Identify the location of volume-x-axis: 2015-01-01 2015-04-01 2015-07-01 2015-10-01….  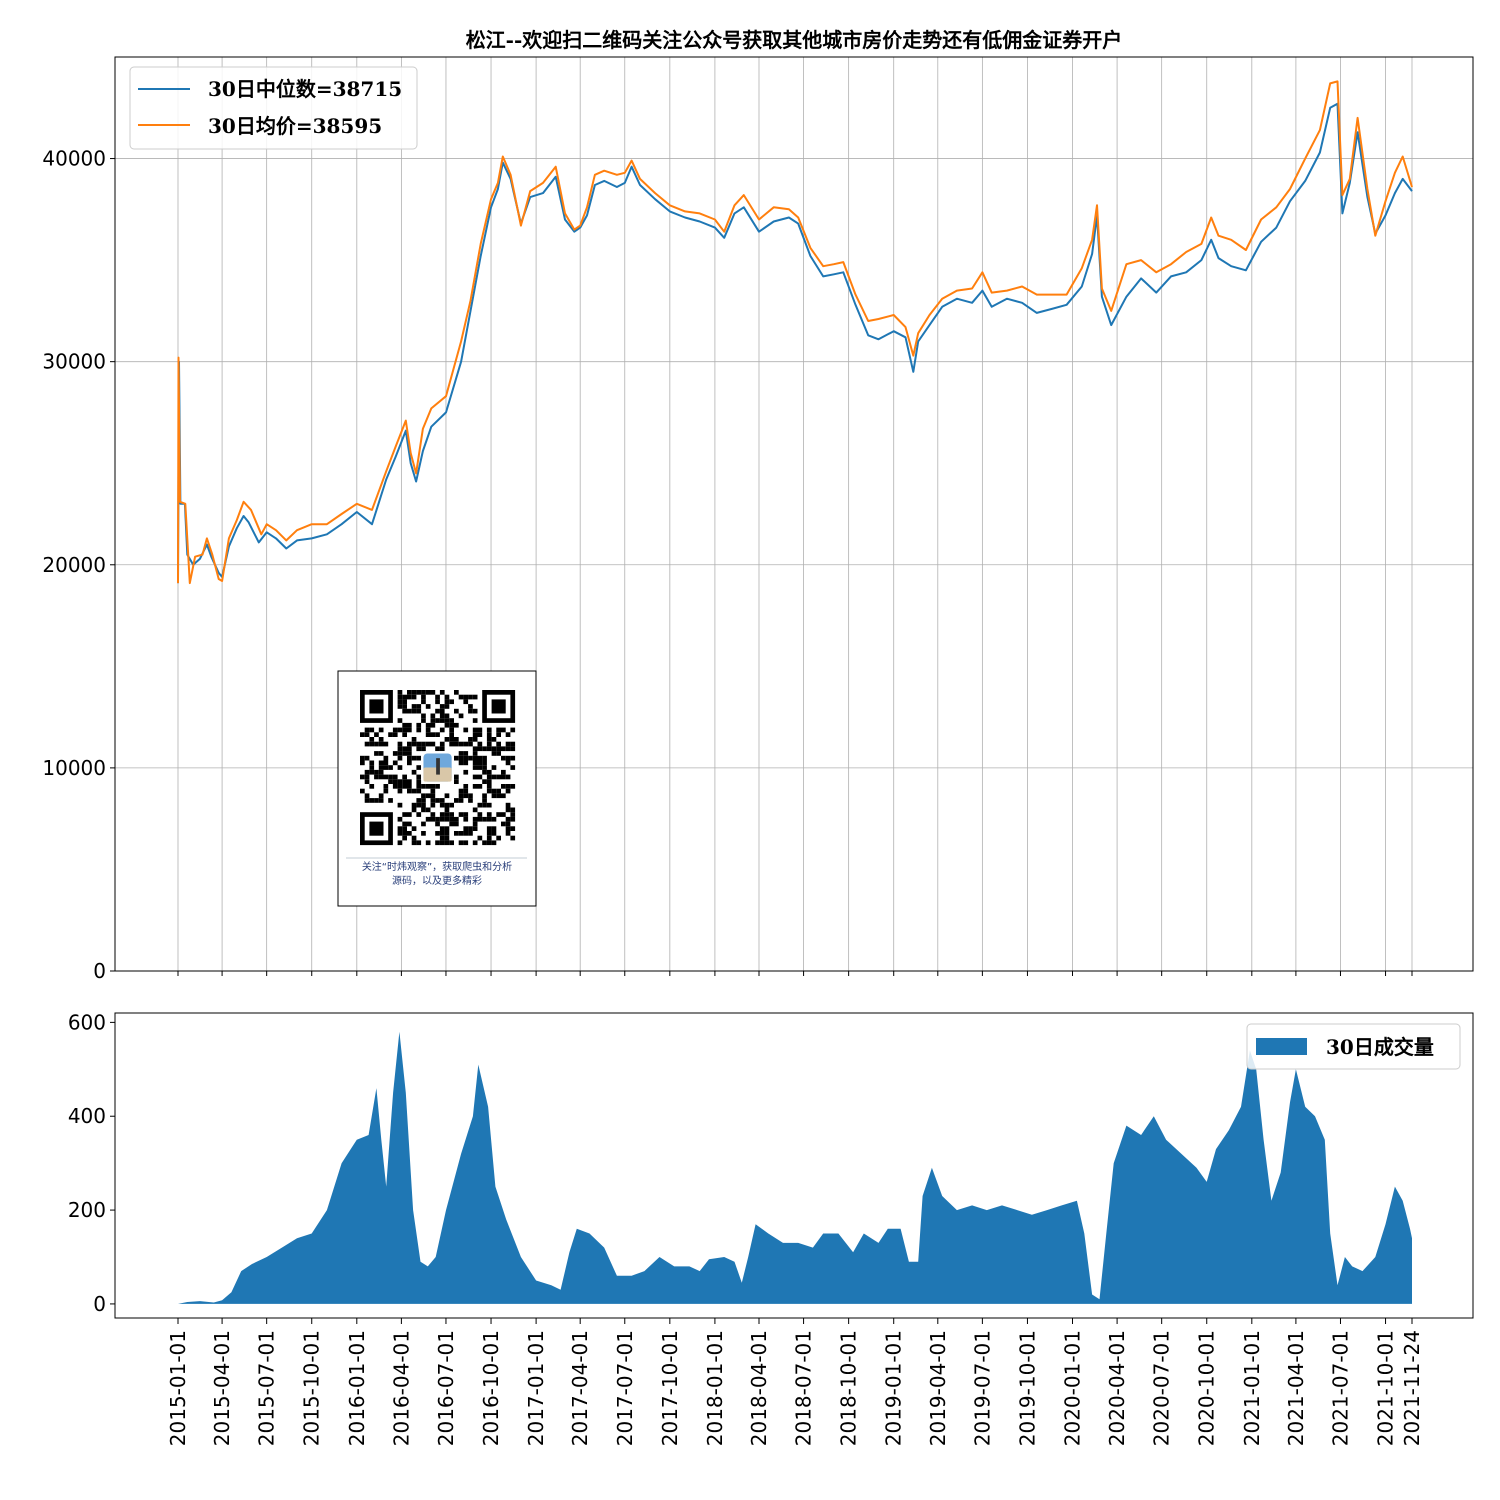
(795, 1382).